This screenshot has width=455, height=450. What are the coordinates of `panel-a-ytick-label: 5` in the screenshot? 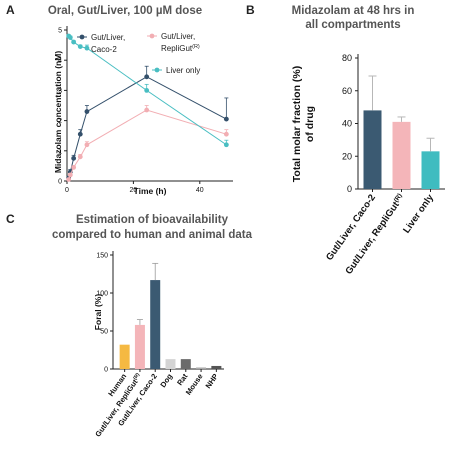 It's located at (60, 31).